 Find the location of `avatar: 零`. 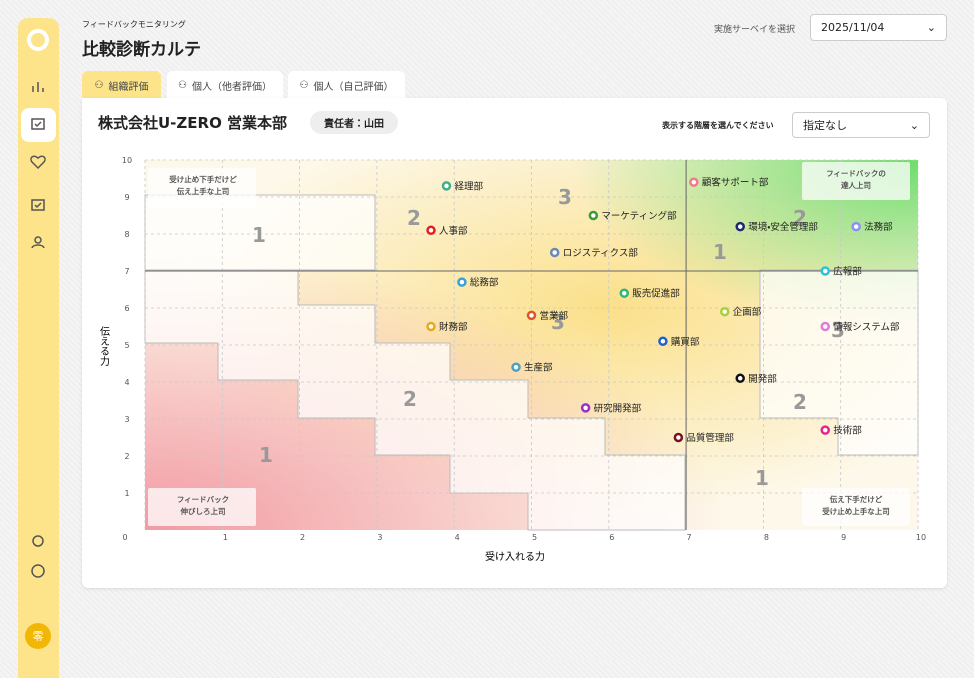

avatar: 零 is located at coordinates (38, 636).